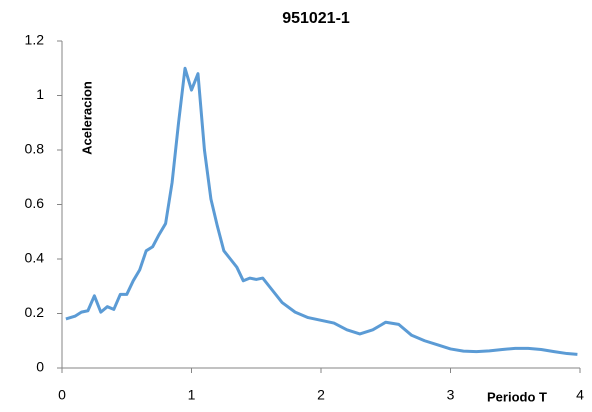 The image size is (592, 412). I want to click on y-tick-label: 0.6, so click(35, 203).